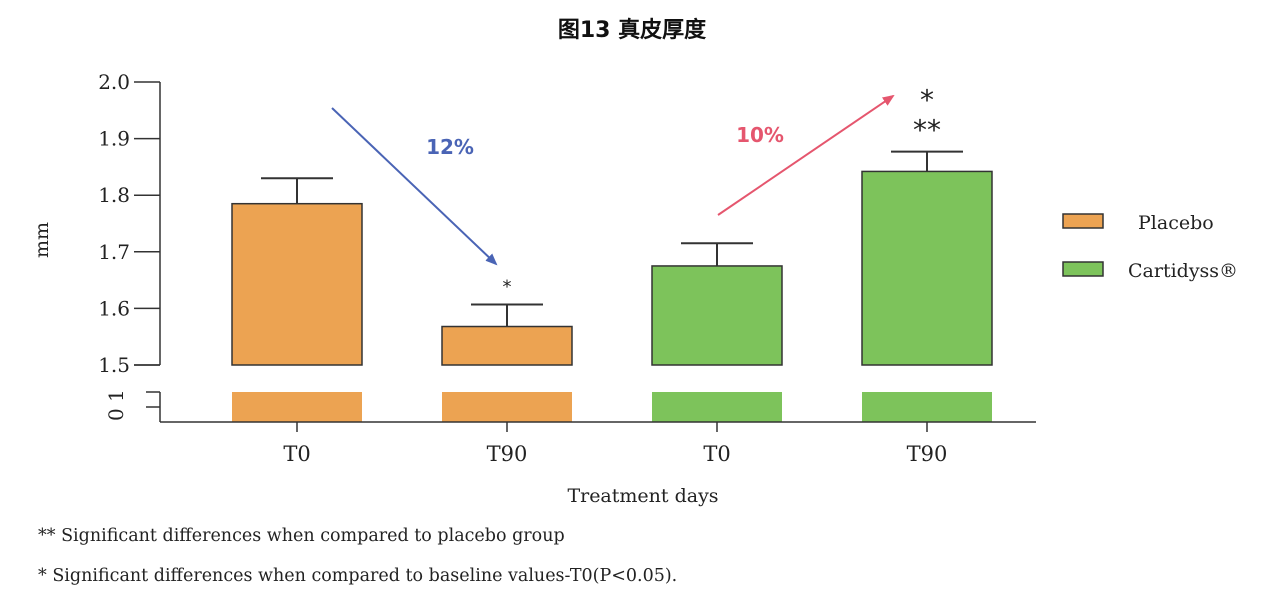  Describe the element at coordinates (1176, 223) in the screenshot. I see `legend-label-placebo: Placebo` at that location.